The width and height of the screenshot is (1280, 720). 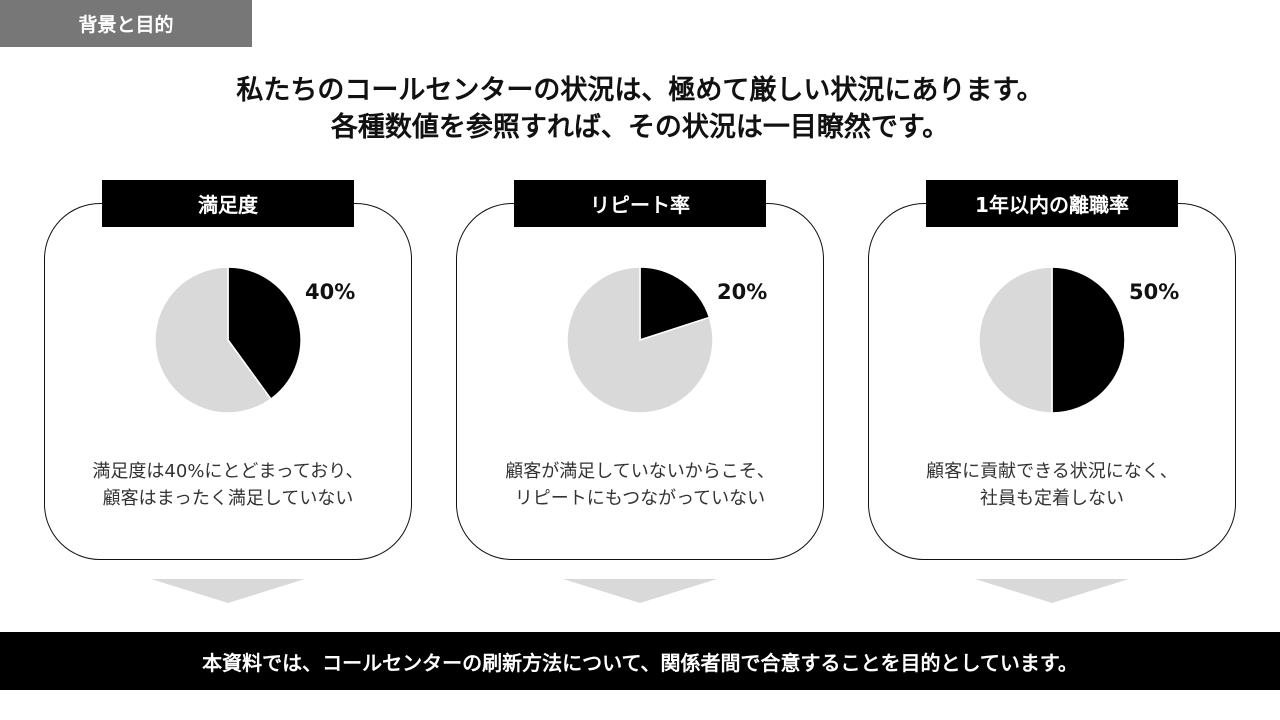 I want to click on headline-line-1: 私たちのコールセンターの状況は、極めて厳しい状況にあります。, so click(x=640, y=90).